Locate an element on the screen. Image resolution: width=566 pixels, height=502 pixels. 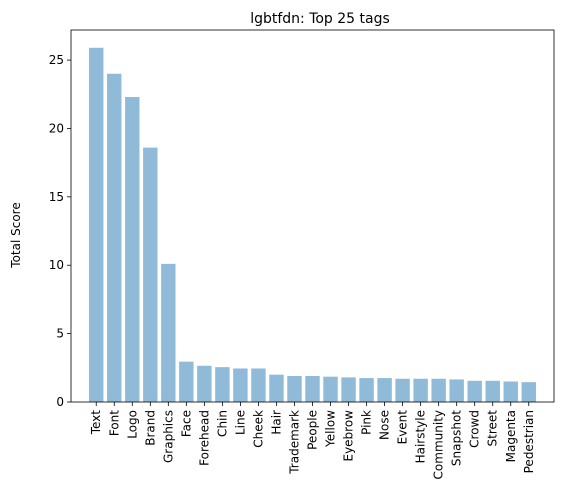
bar-magenta is located at coordinates (511, 391).